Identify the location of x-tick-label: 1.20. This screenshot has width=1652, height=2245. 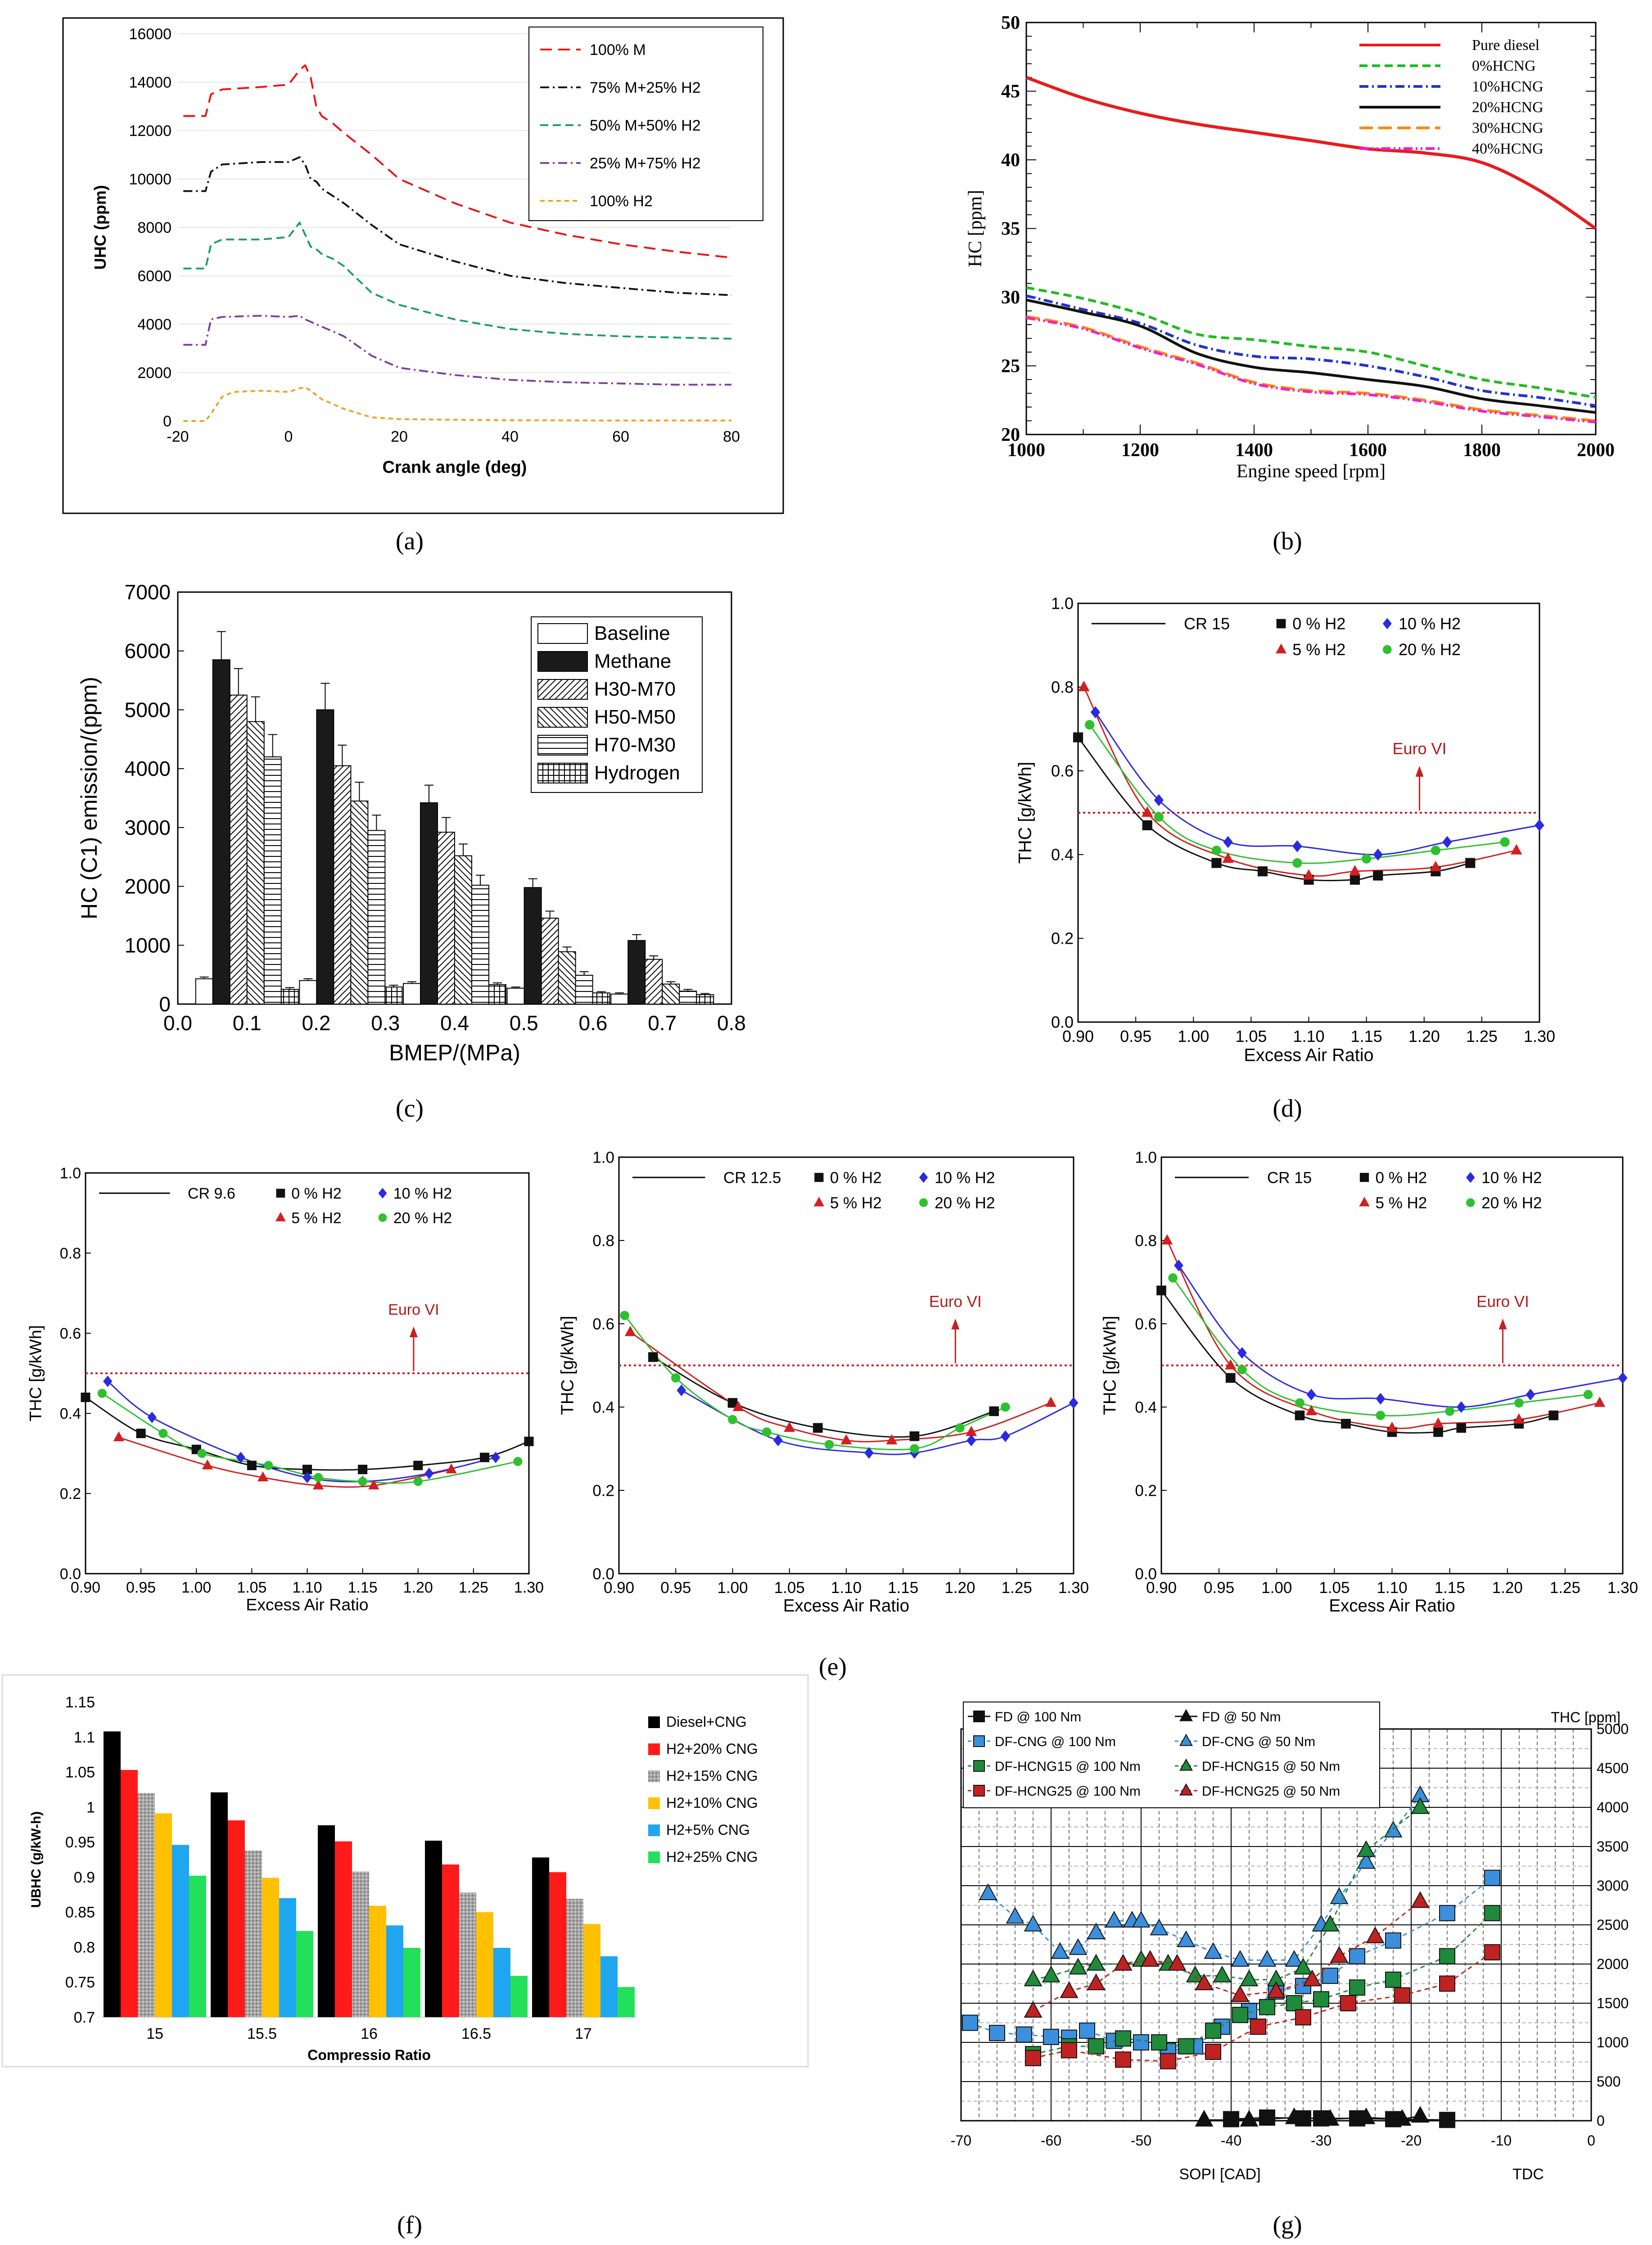
(959, 1588).